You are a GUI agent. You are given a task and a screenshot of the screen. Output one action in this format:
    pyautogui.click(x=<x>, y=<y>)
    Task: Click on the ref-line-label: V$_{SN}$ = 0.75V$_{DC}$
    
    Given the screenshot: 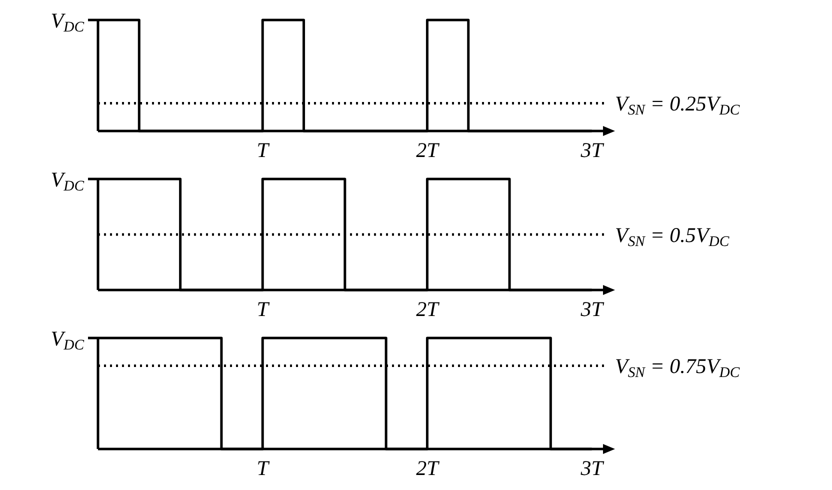 What is the action you would take?
    pyautogui.click(x=677, y=367)
    